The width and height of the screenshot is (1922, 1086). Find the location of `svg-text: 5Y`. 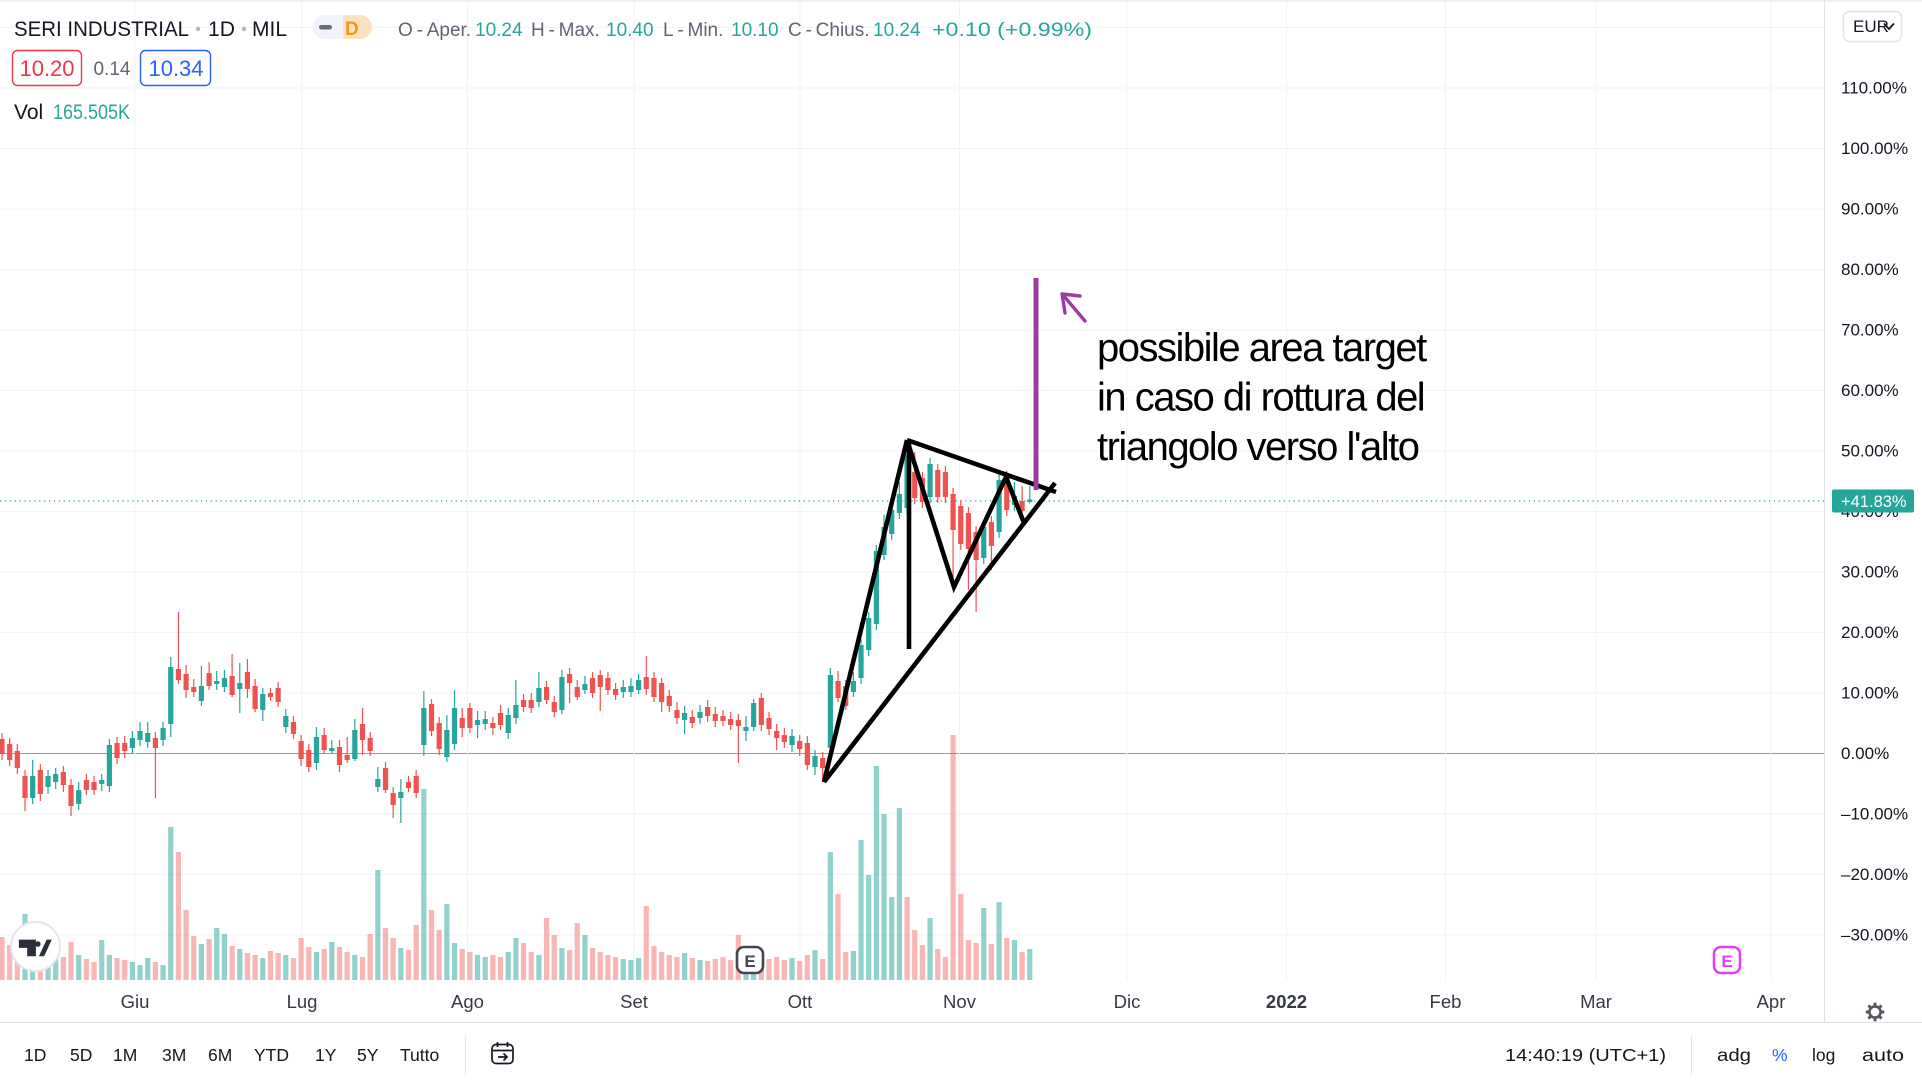

svg-text: 5Y is located at coordinates (368, 1055).